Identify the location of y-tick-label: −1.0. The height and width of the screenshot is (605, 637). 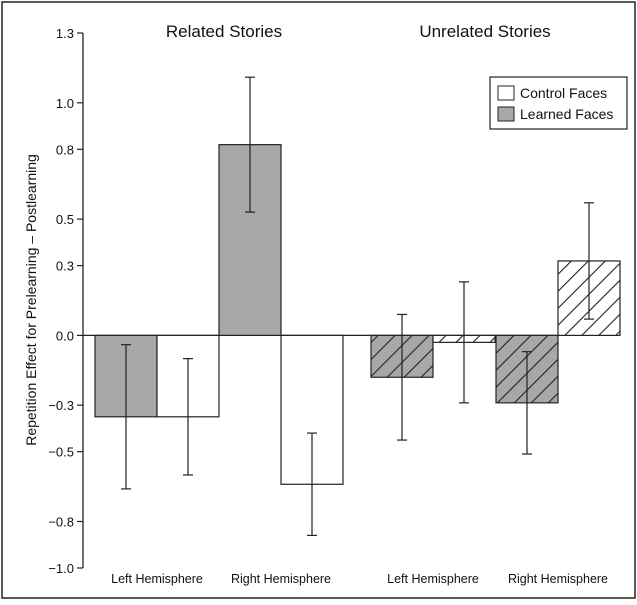
(61, 568).